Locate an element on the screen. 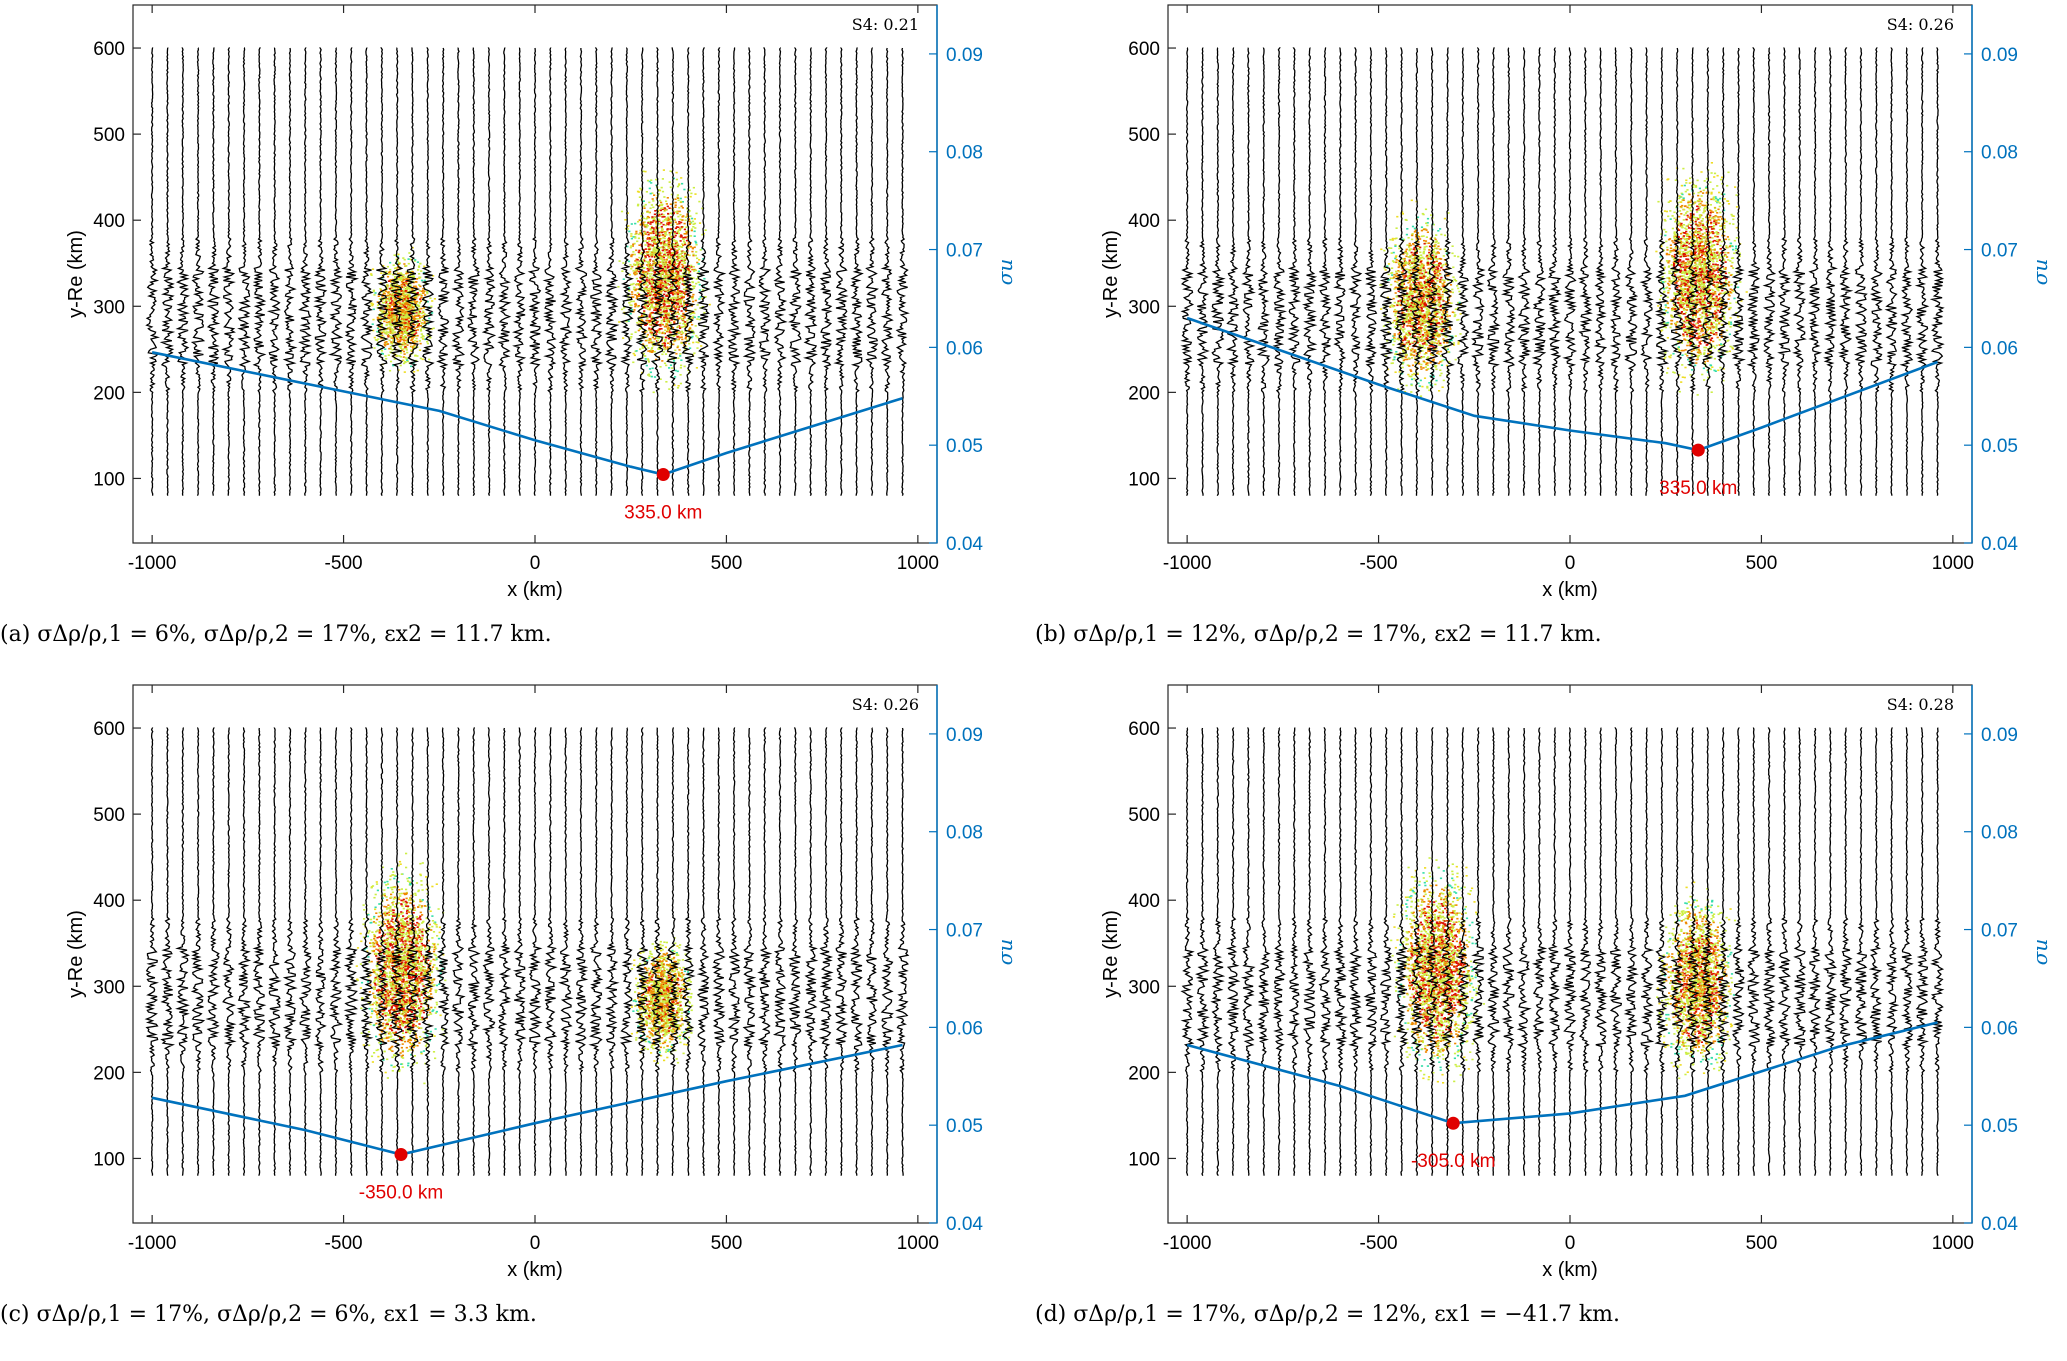 The width and height of the screenshot is (2067, 1361). scintillation-blob is located at coordinates (1698, 980).